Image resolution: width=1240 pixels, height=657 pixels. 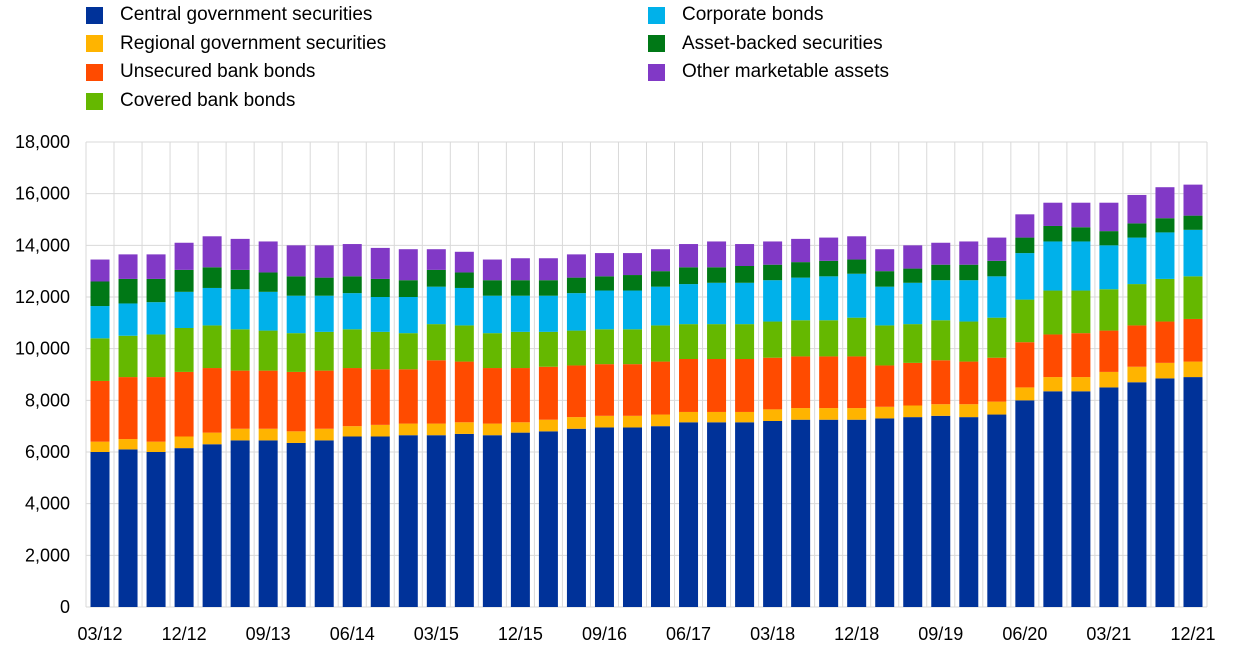 What do you see at coordinates (47, 452) in the screenshot?
I see `y-tick-label: 6,000` at bounding box center [47, 452].